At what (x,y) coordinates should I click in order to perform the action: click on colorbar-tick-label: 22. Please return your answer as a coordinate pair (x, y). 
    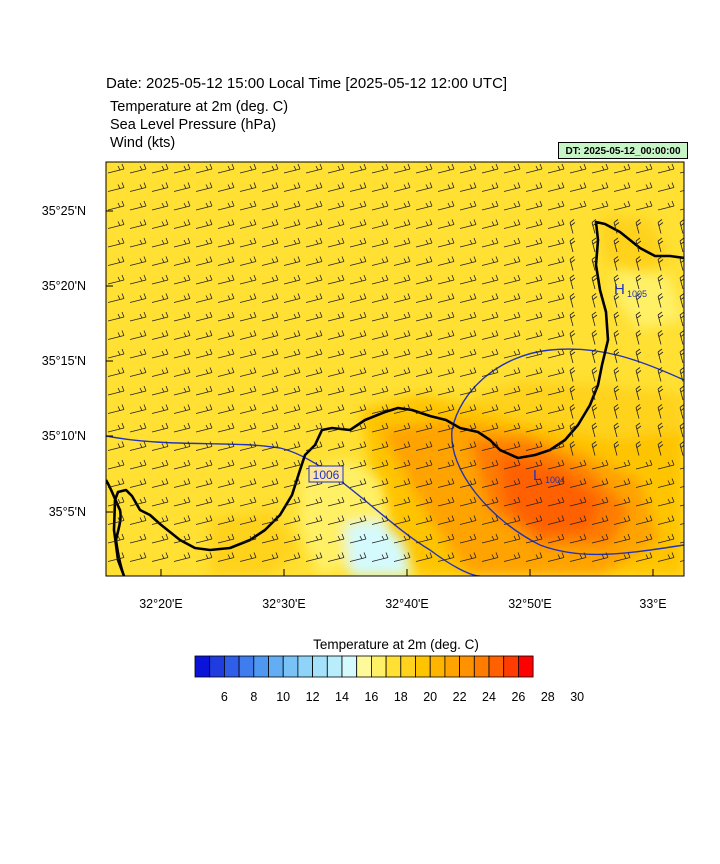
    Looking at the image, I should click on (459, 697).